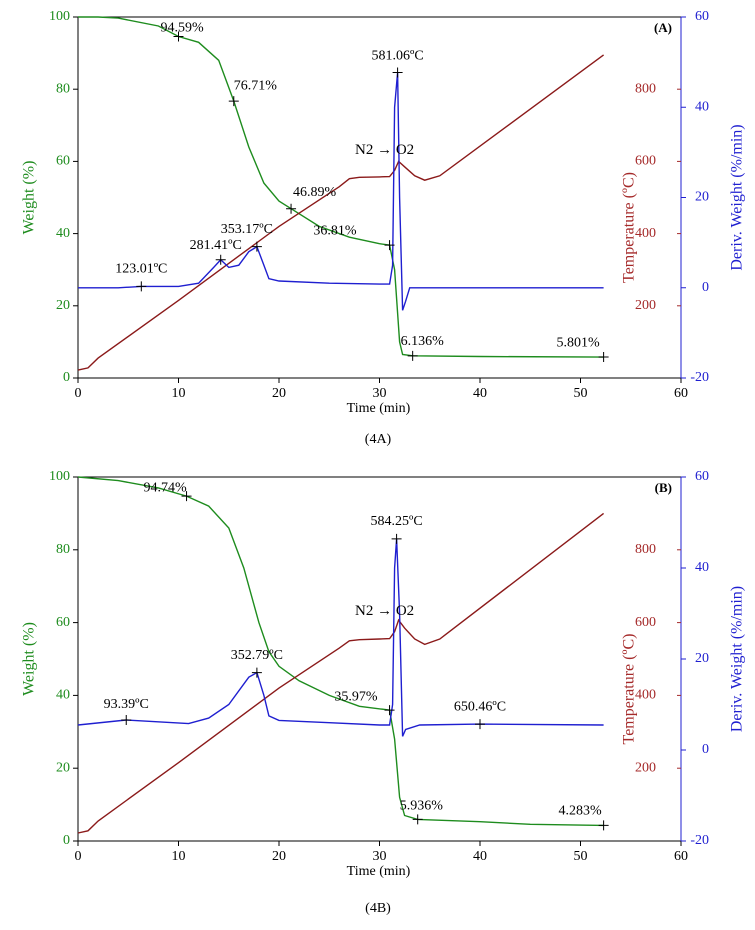  Describe the element at coordinates (422, 806) in the screenshot. I see `annotation-label: 5.936%` at that location.